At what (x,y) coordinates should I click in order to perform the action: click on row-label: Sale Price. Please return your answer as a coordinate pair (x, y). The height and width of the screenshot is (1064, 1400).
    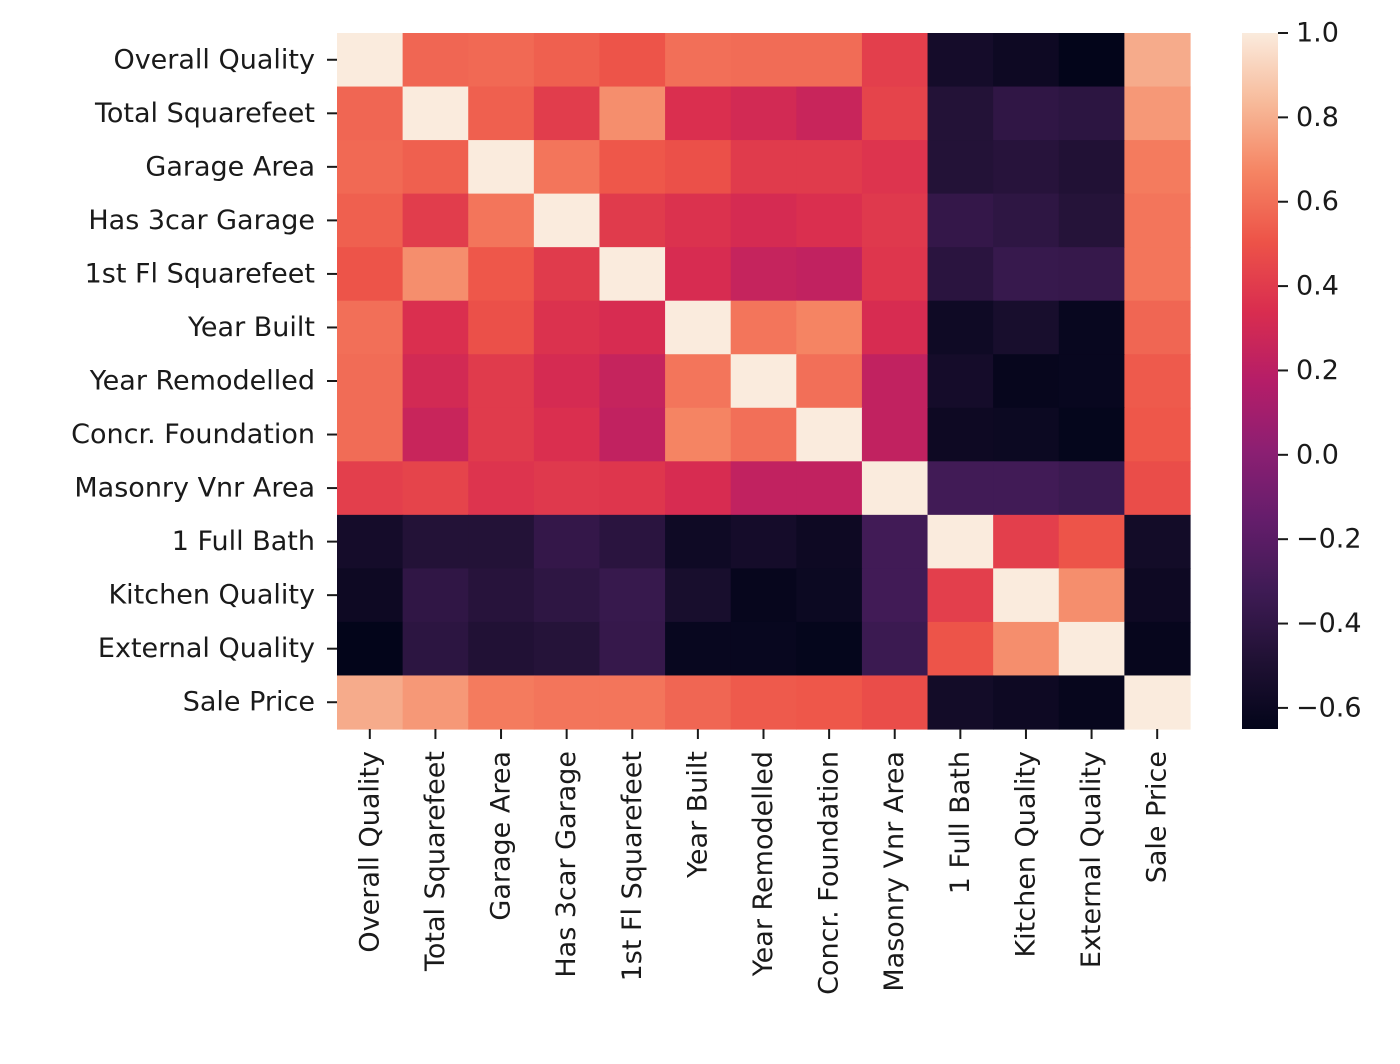
    Looking at the image, I should click on (249, 702).